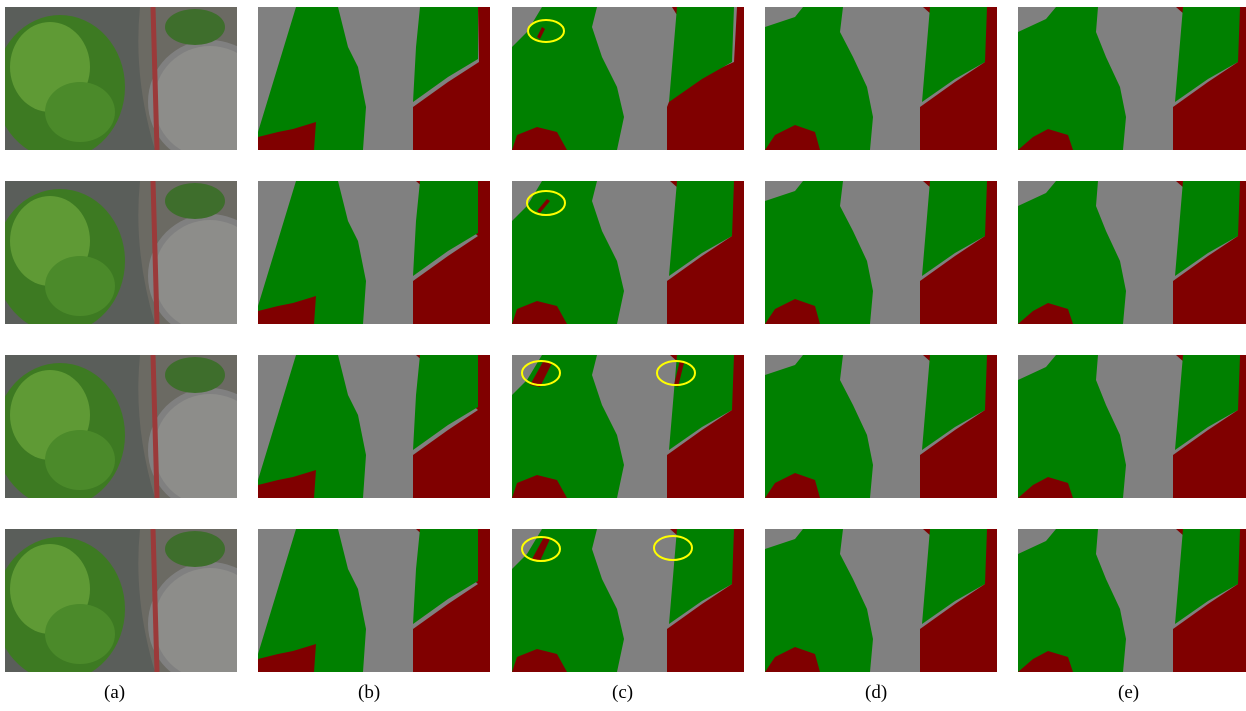  I want to click on panel-row1-d, so click(881, 78).